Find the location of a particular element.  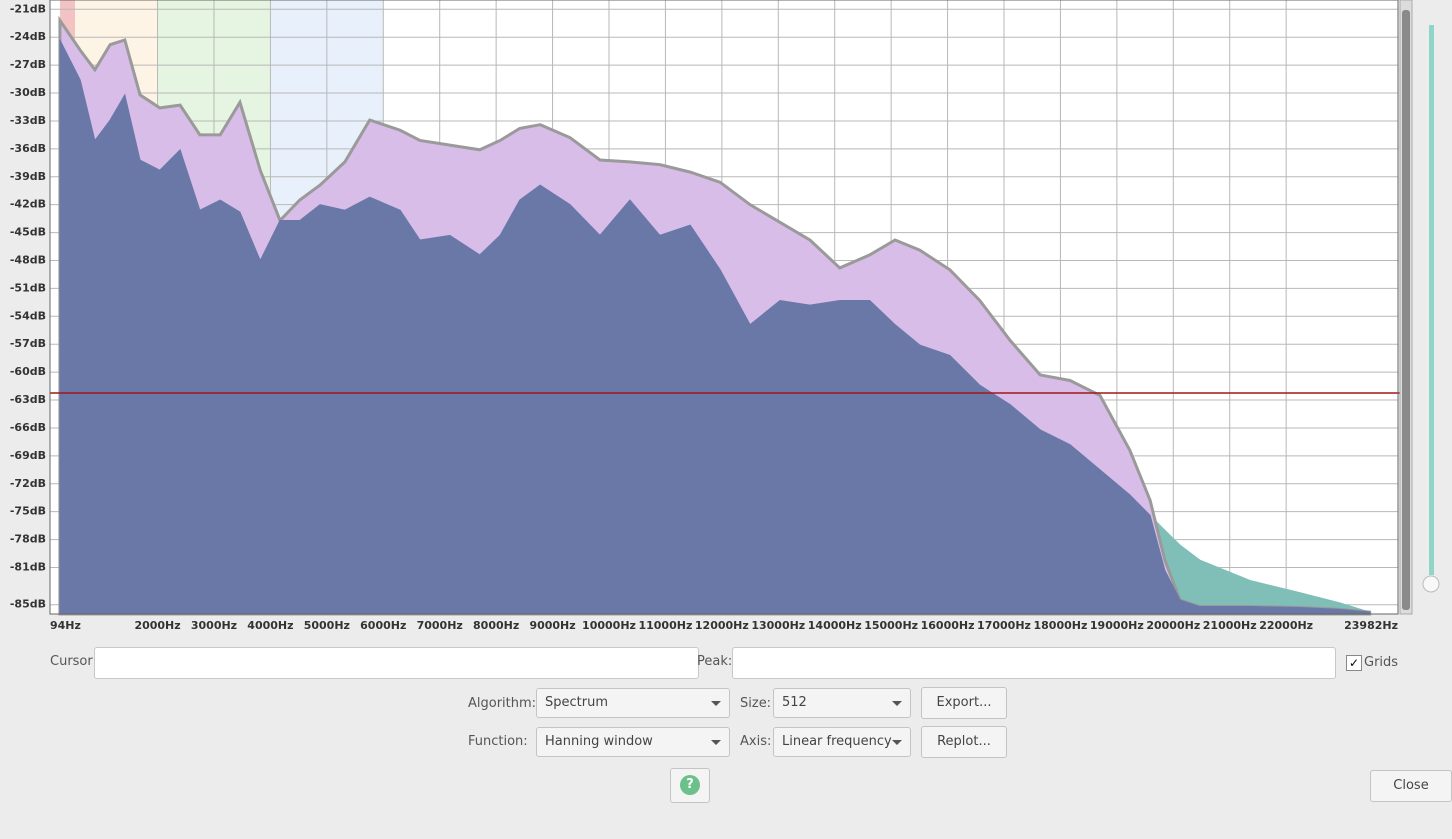

y-tick-label: -21dB is located at coordinates (28, 8).